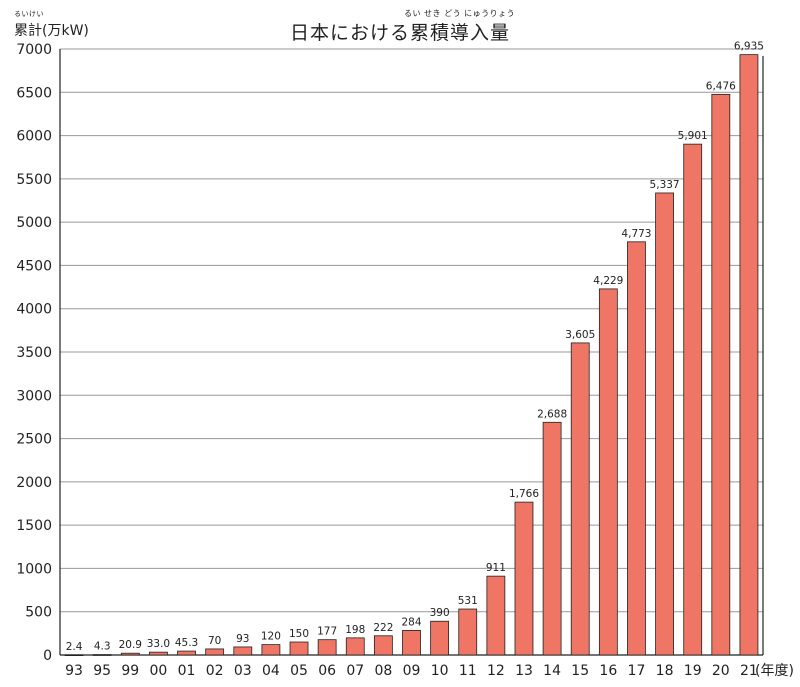 The image size is (800, 687). Describe the element at coordinates (186, 643) in the screenshot. I see `data-label: 45.3` at that location.